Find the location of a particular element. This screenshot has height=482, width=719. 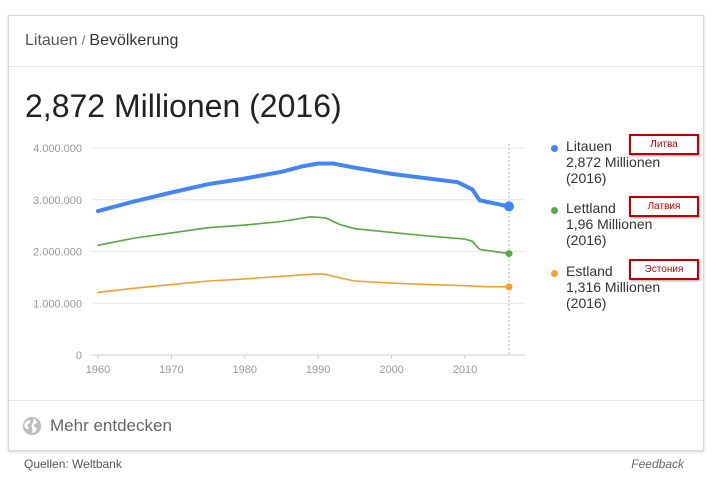

x-tick-label: 1970 is located at coordinates (171, 370).